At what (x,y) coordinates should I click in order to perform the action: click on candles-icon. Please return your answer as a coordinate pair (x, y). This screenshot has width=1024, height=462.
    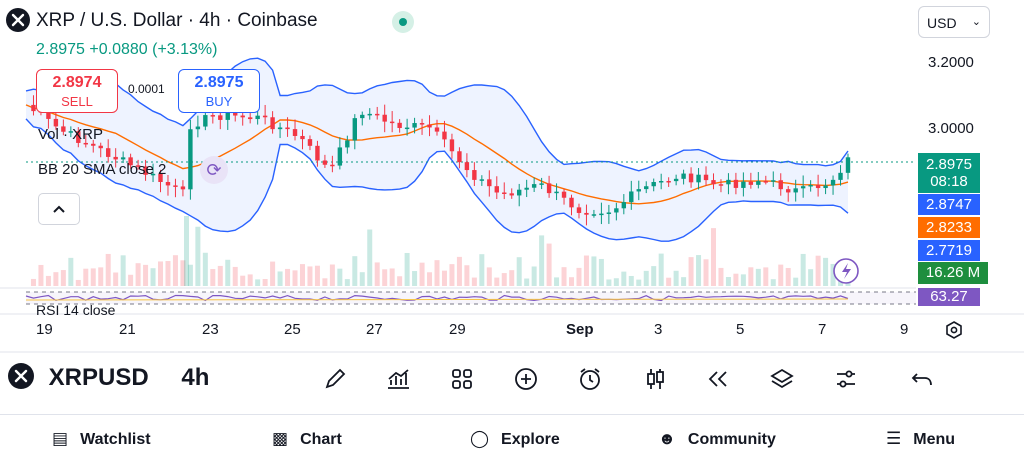
    Looking at the image, I should click on (655, 381).